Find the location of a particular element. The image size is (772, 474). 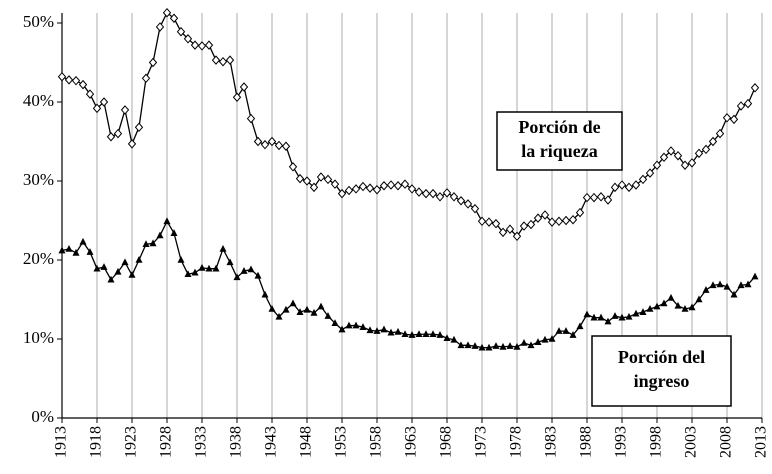

x-tick-label: 2003 is located at coordinates (691, 442).